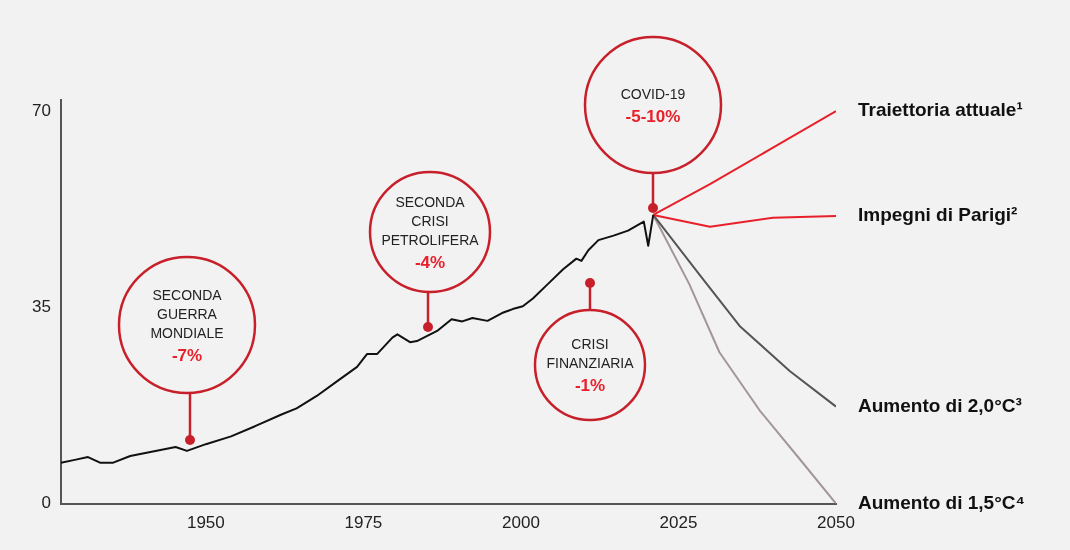 The width and height of the screenshot is (1070, 550). I want to click on annotation: SECONDA GUERRA MONDIALE -7%, so click(187, 325).